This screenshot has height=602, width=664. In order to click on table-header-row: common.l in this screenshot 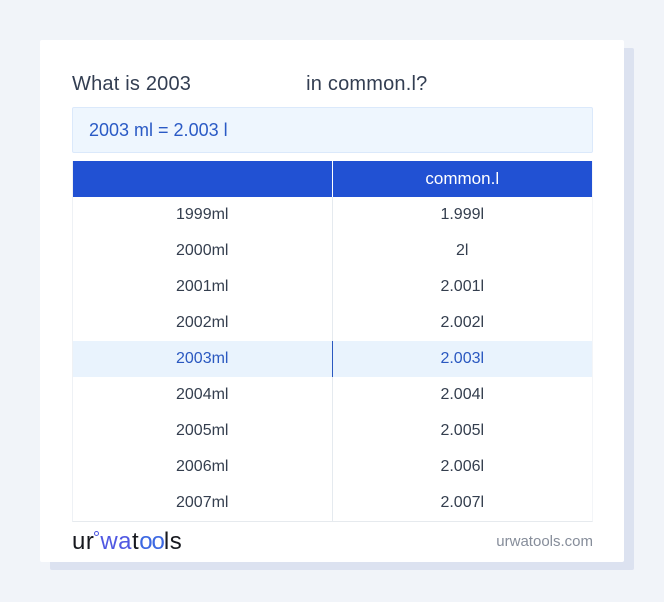, I will do `click(332, 179)`.